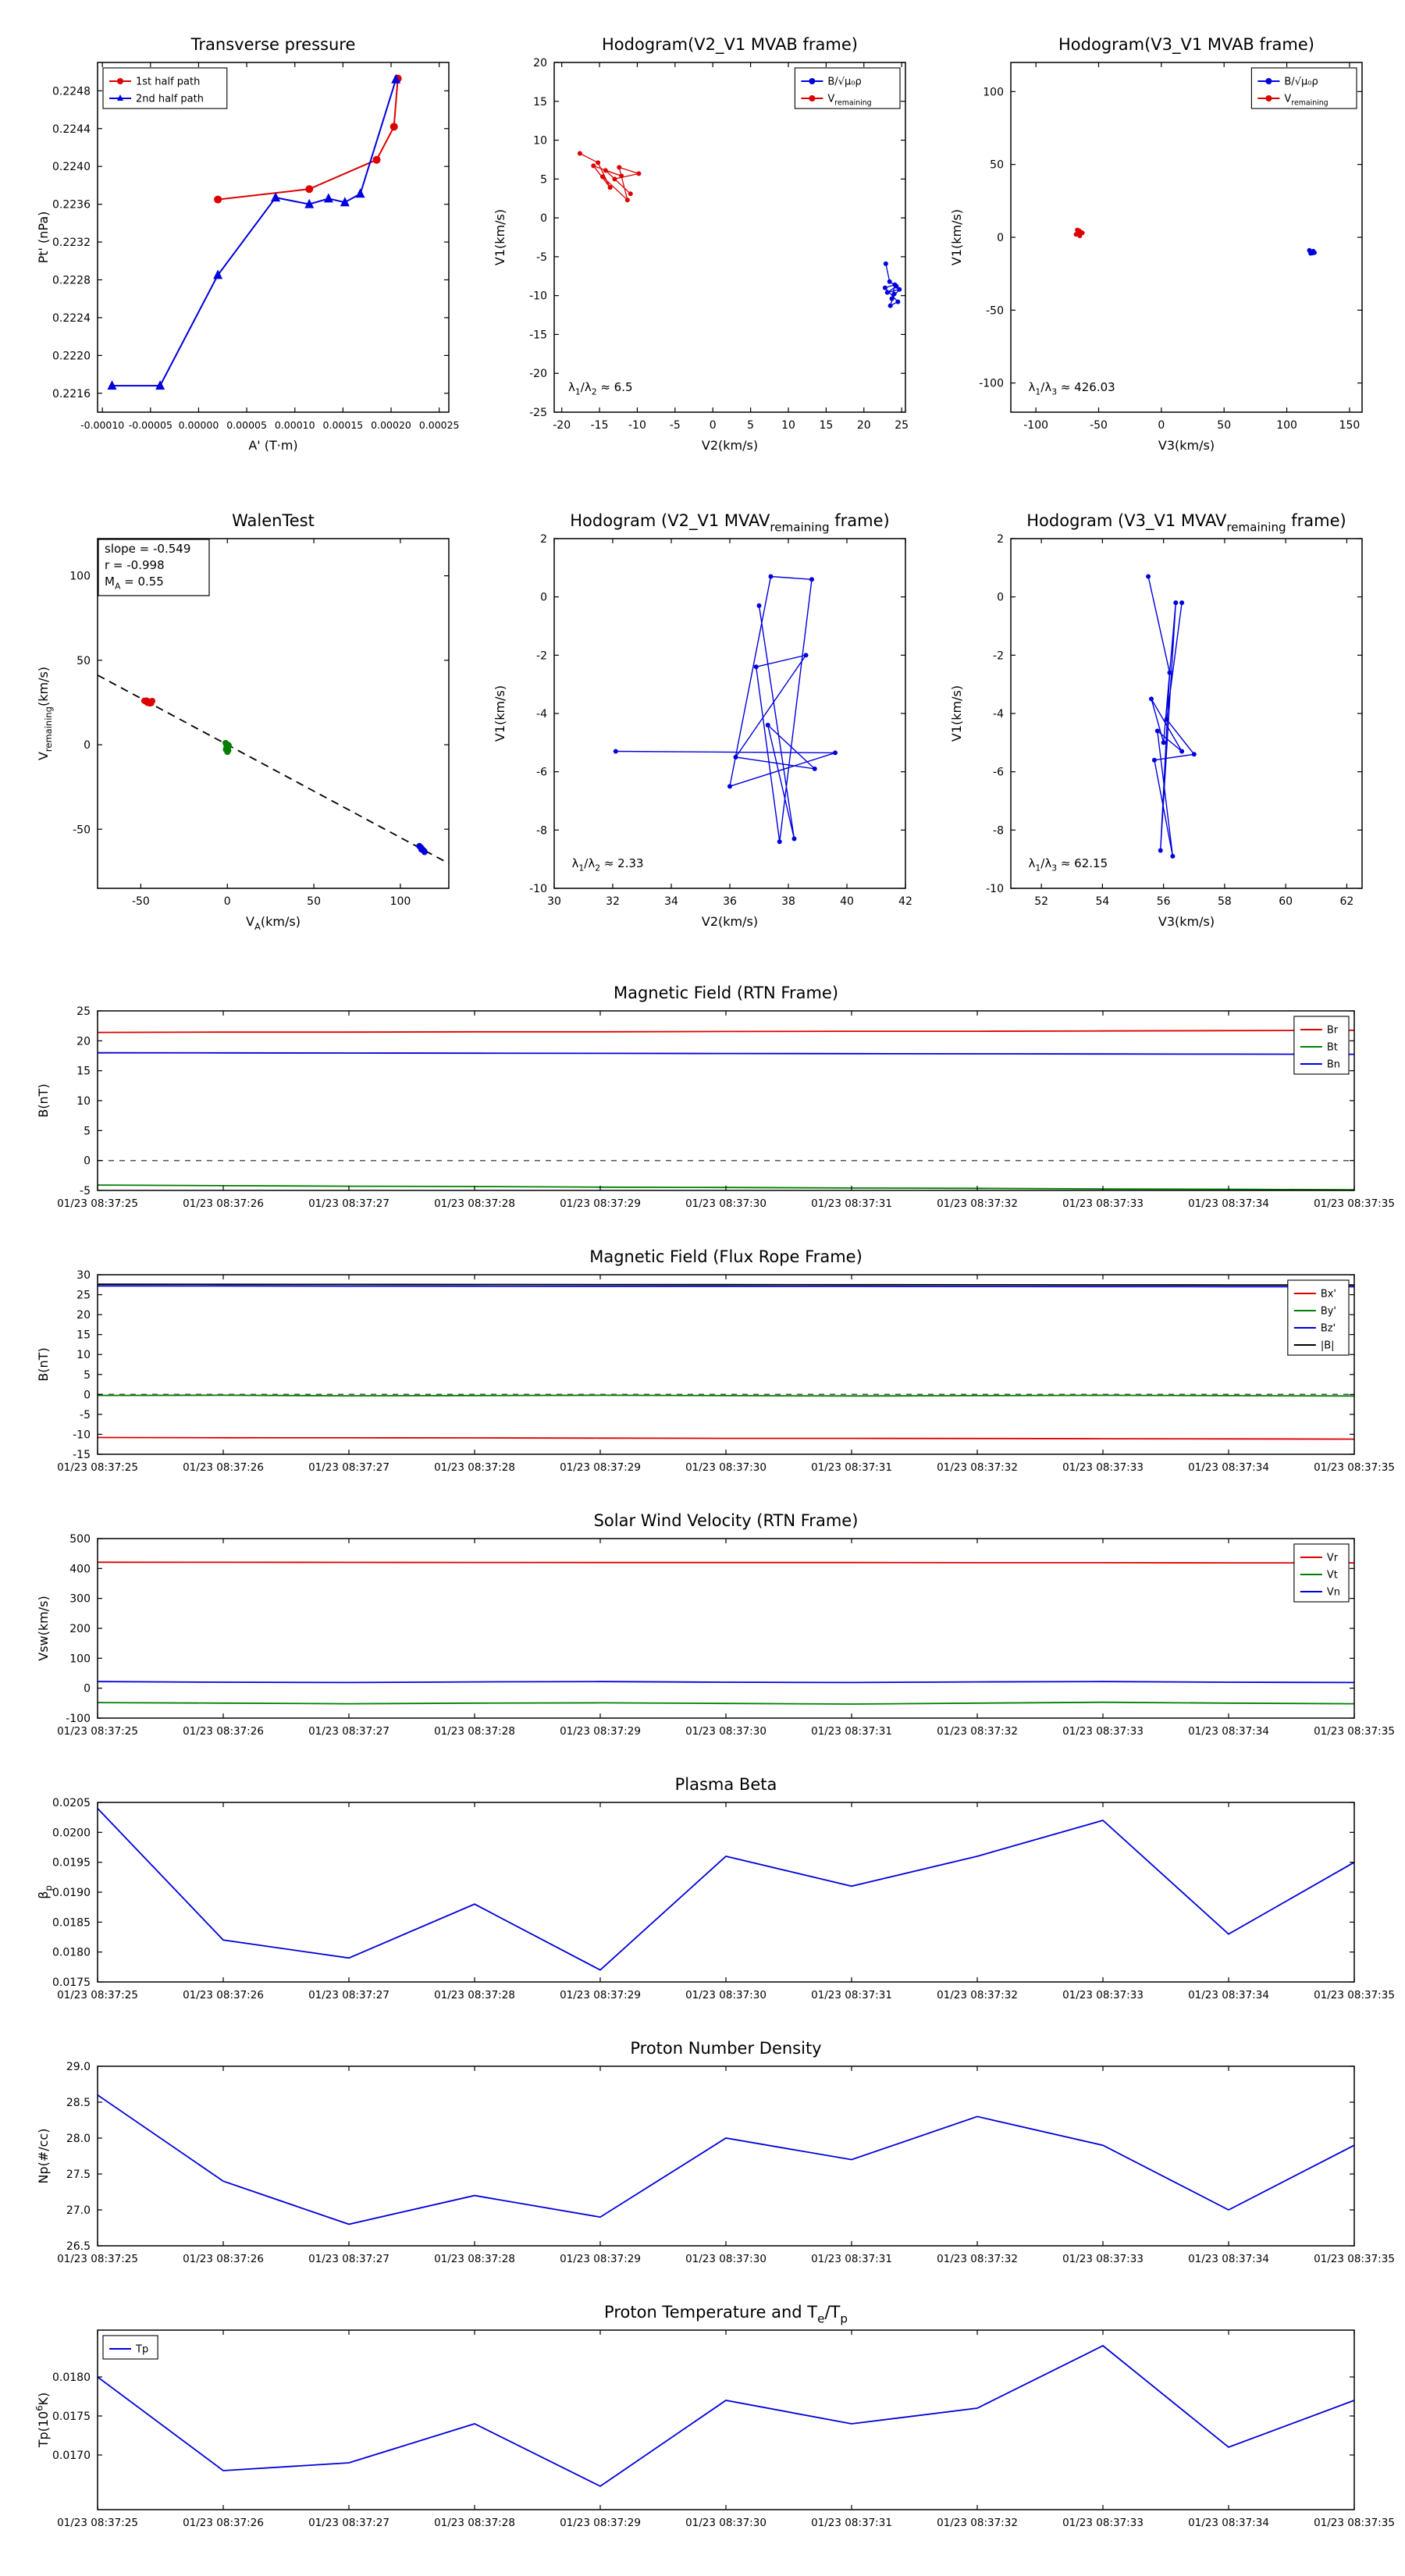  Describe the element at coordinates (475, 2523) in the screenshot. I see `svg-text: 01/23 08:37:28` at that location.